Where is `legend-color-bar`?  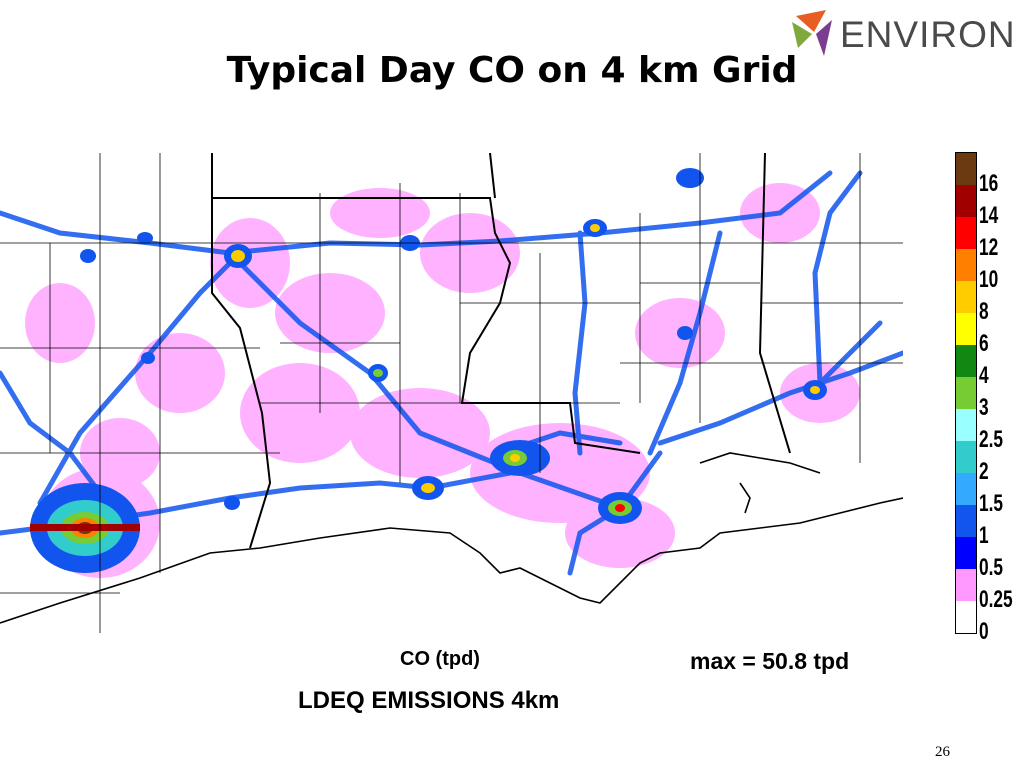
legend-color-bar is located at coordinates (966, 393).